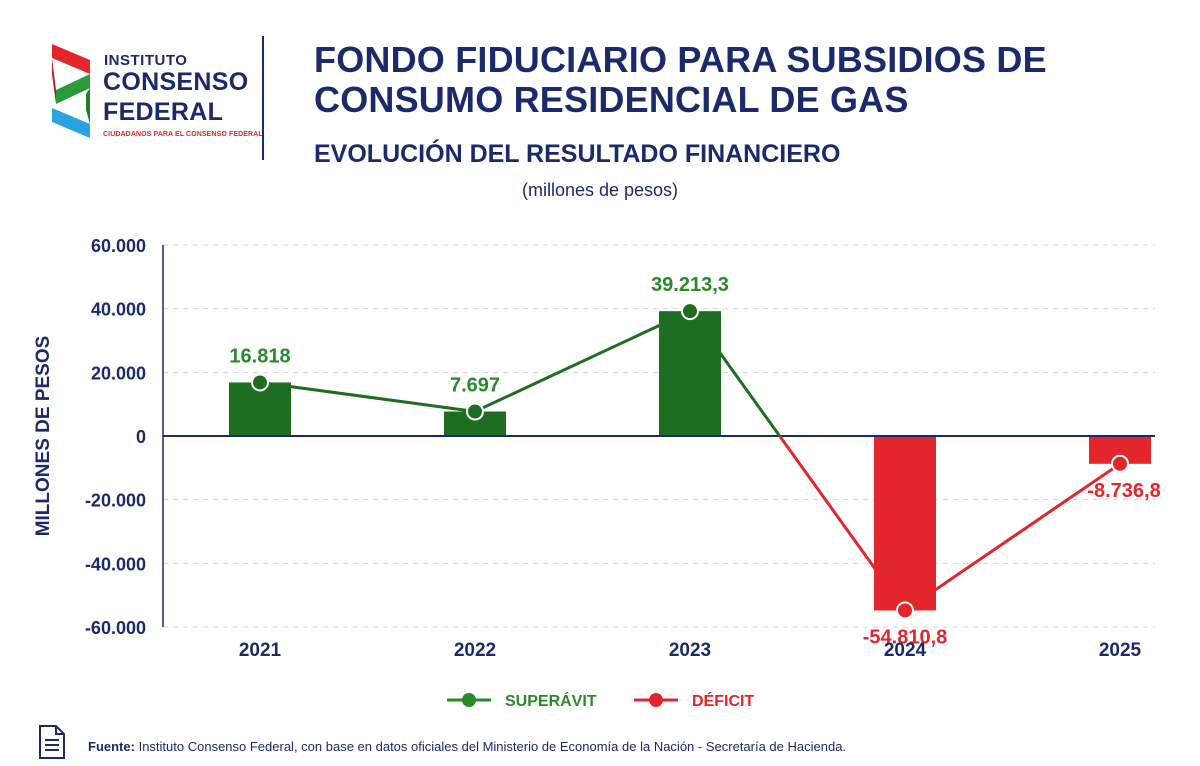 The image size is (1200, 766). What do you see at coordinates (118, 246) in the screenshot?
I see `y-tick-label: 60.000` at bounding box center [118, 246].